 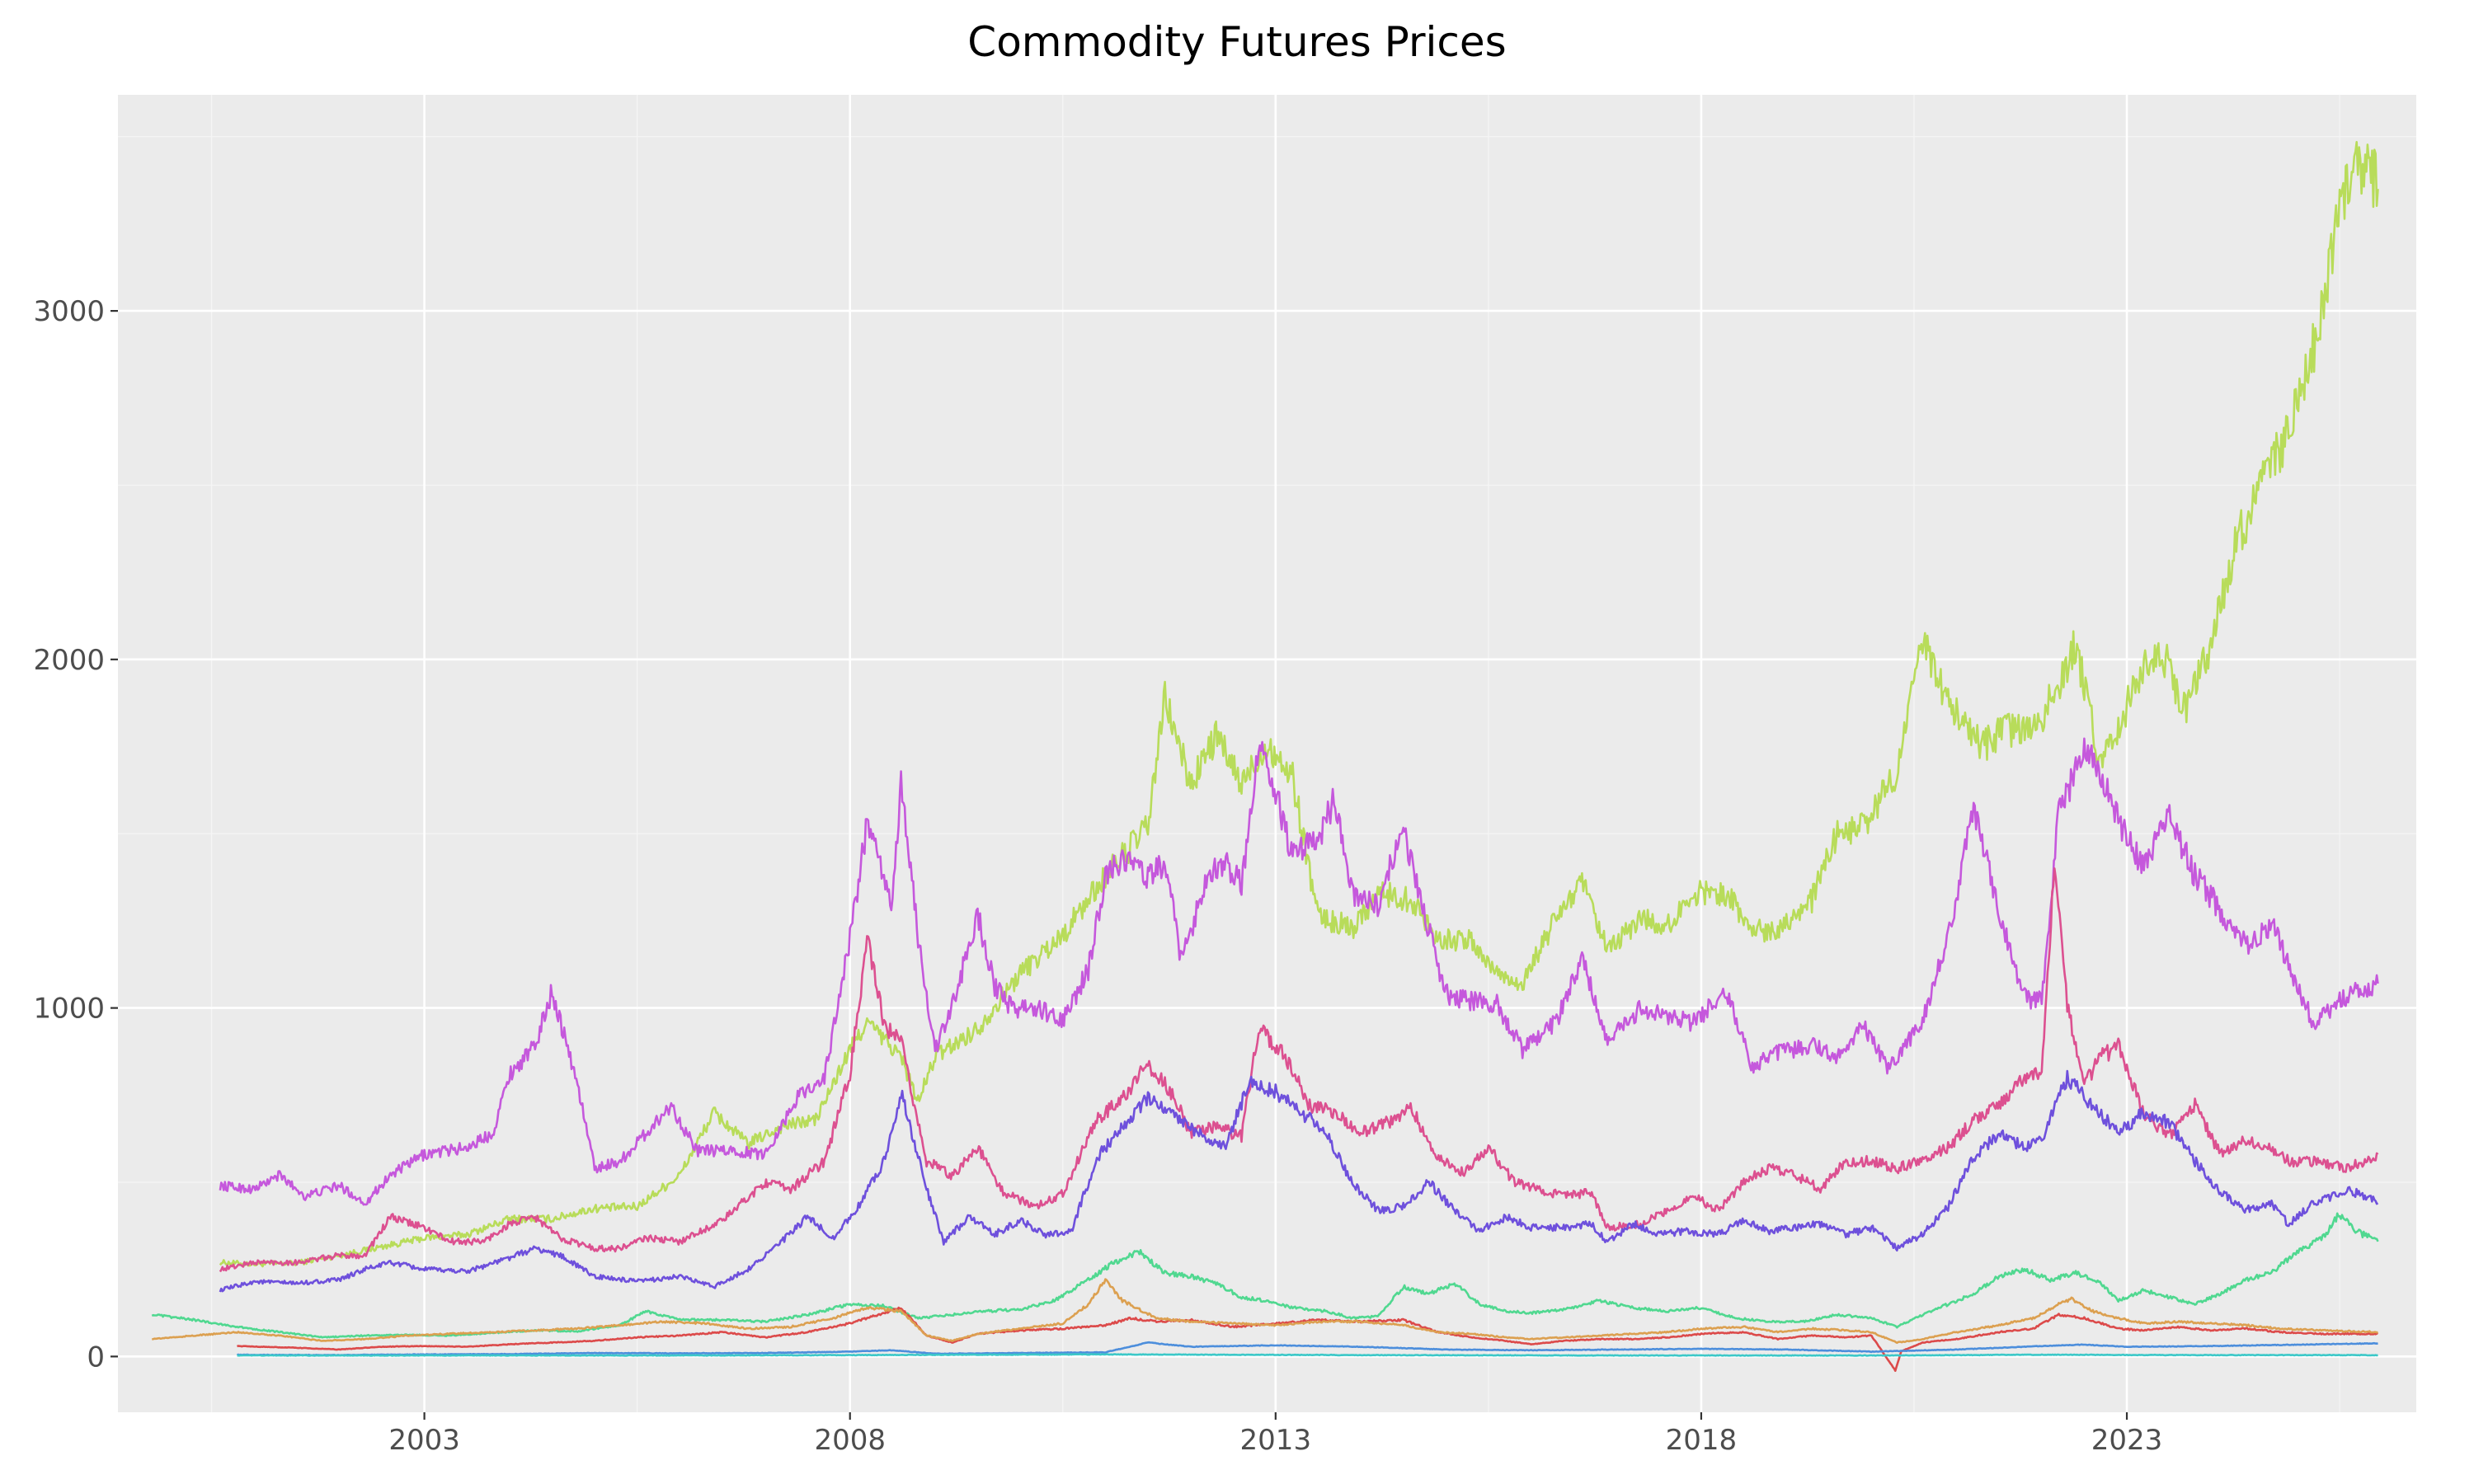 What do you see at coordinates (2127, 1440) in the screenshot?
I see `x-tick-label: 2023` at bounding box center [2127, 1440].